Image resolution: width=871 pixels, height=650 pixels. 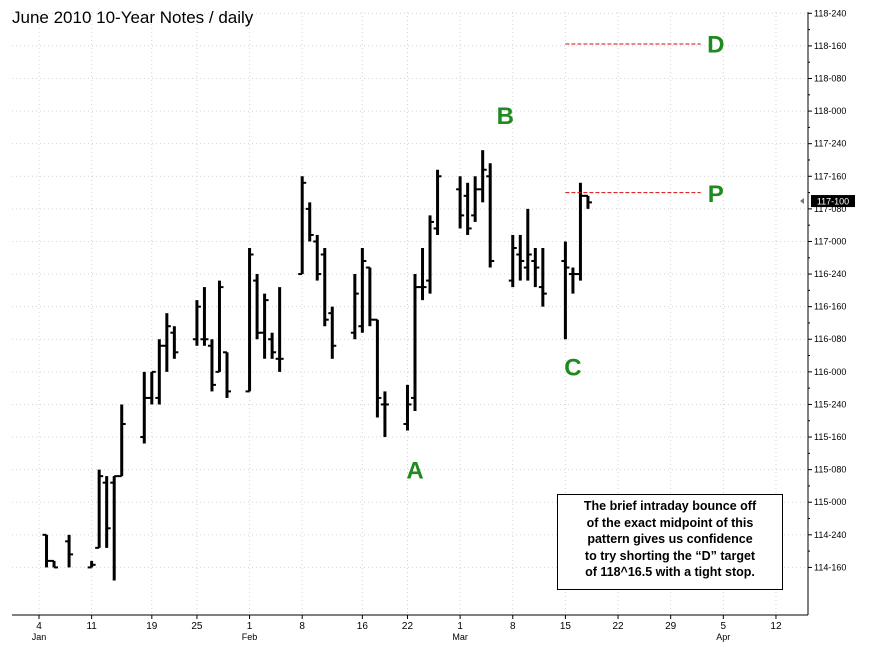 What do you see at coordinates (715, 44) in the screenshot?
I see `point-label-d: D` at bounding box center [715, 44].